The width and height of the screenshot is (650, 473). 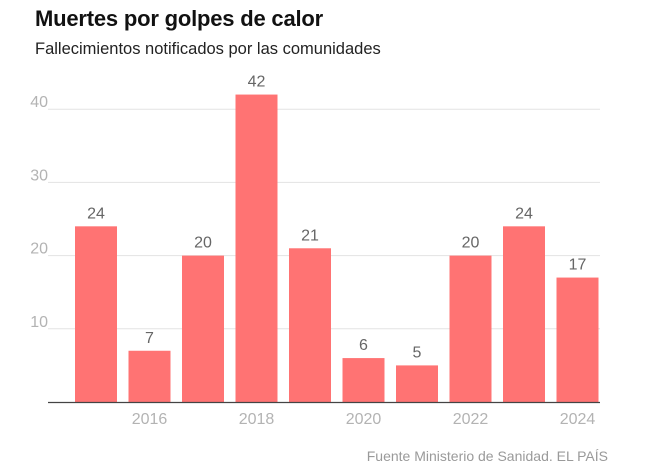 I want to click on y-tick-label: 20, so click(x=39, y=249).